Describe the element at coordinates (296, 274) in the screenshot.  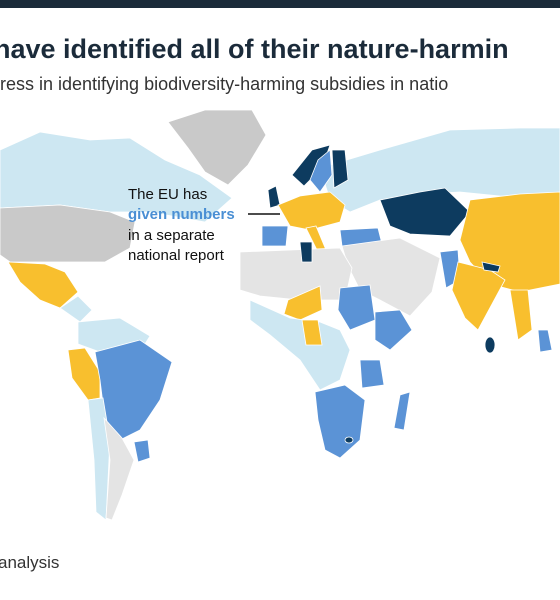
I see `north-africa` at that location.